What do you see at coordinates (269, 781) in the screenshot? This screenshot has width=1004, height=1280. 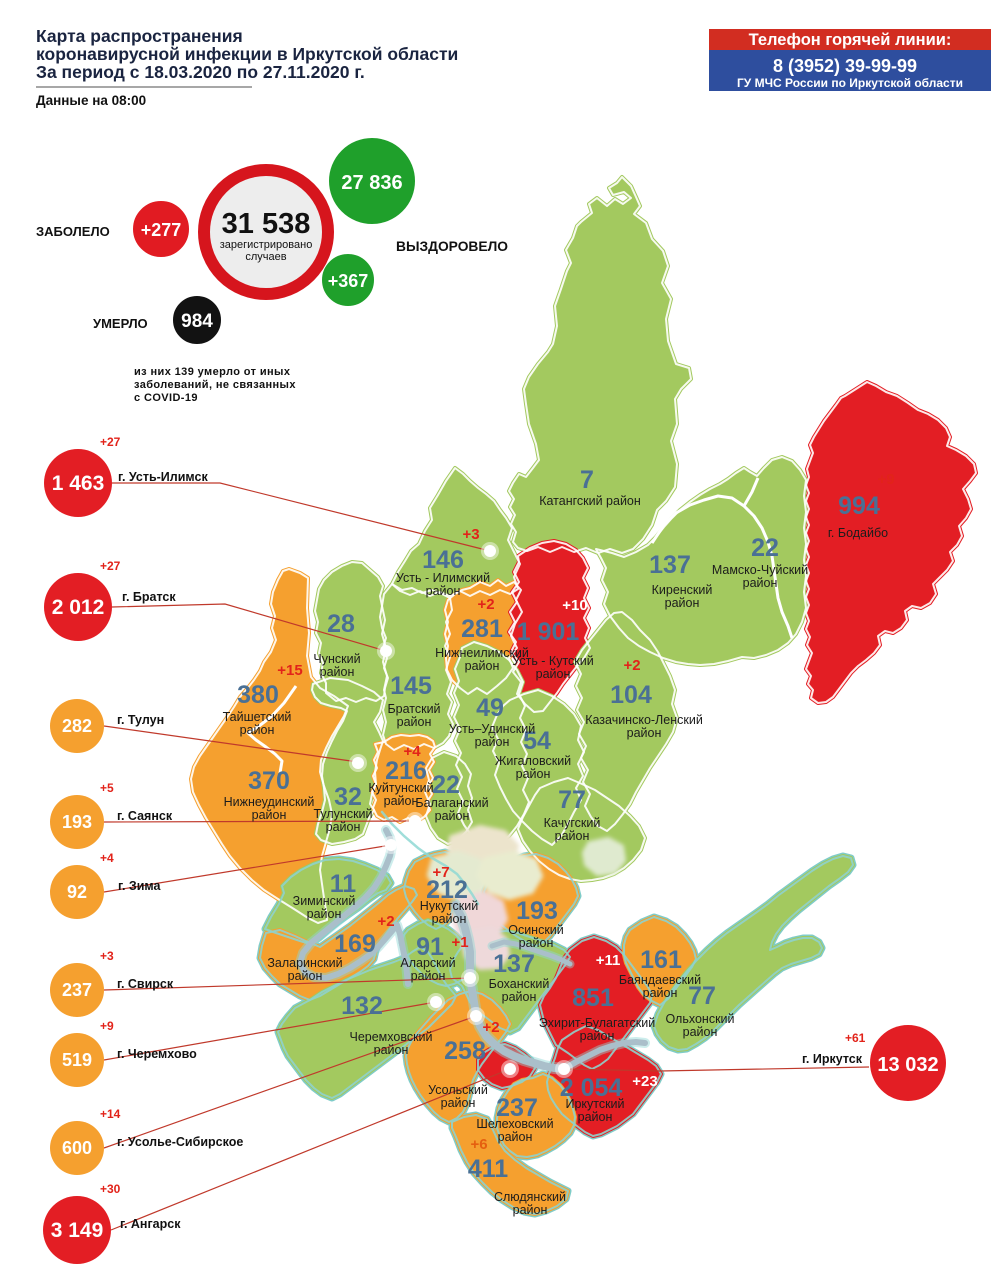 I see `svg-text: 370` at bounding box center [269, 781].